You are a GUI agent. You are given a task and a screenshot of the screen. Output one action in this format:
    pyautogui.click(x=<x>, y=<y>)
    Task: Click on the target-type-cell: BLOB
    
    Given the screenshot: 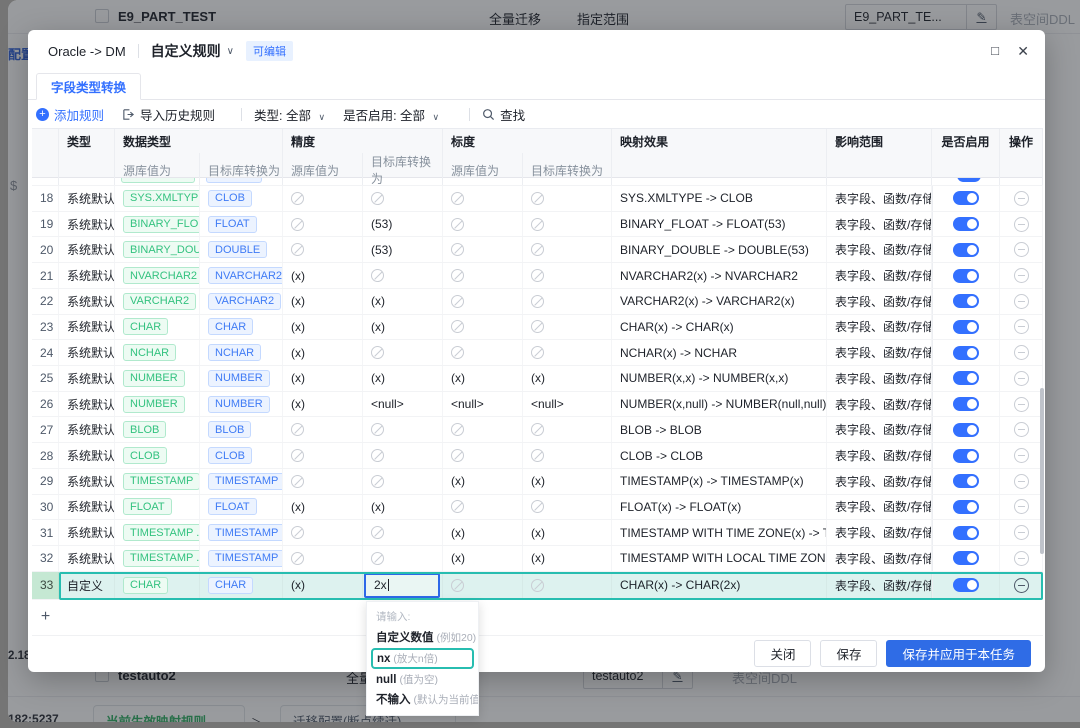 What is the action you would take?
    pyautogui.click(x=241, y=430)
    